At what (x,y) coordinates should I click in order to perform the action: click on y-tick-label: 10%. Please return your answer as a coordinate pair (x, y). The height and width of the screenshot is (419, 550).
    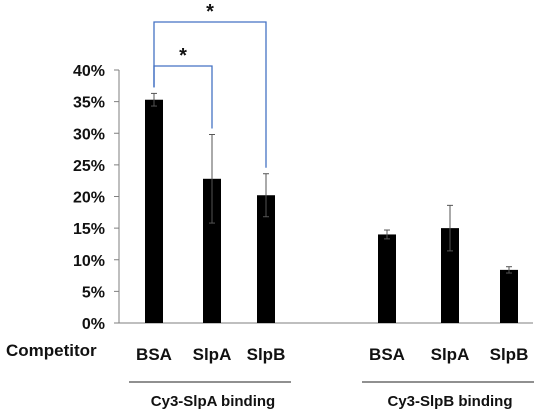
    Looking at the image, I should click on (89, 261).